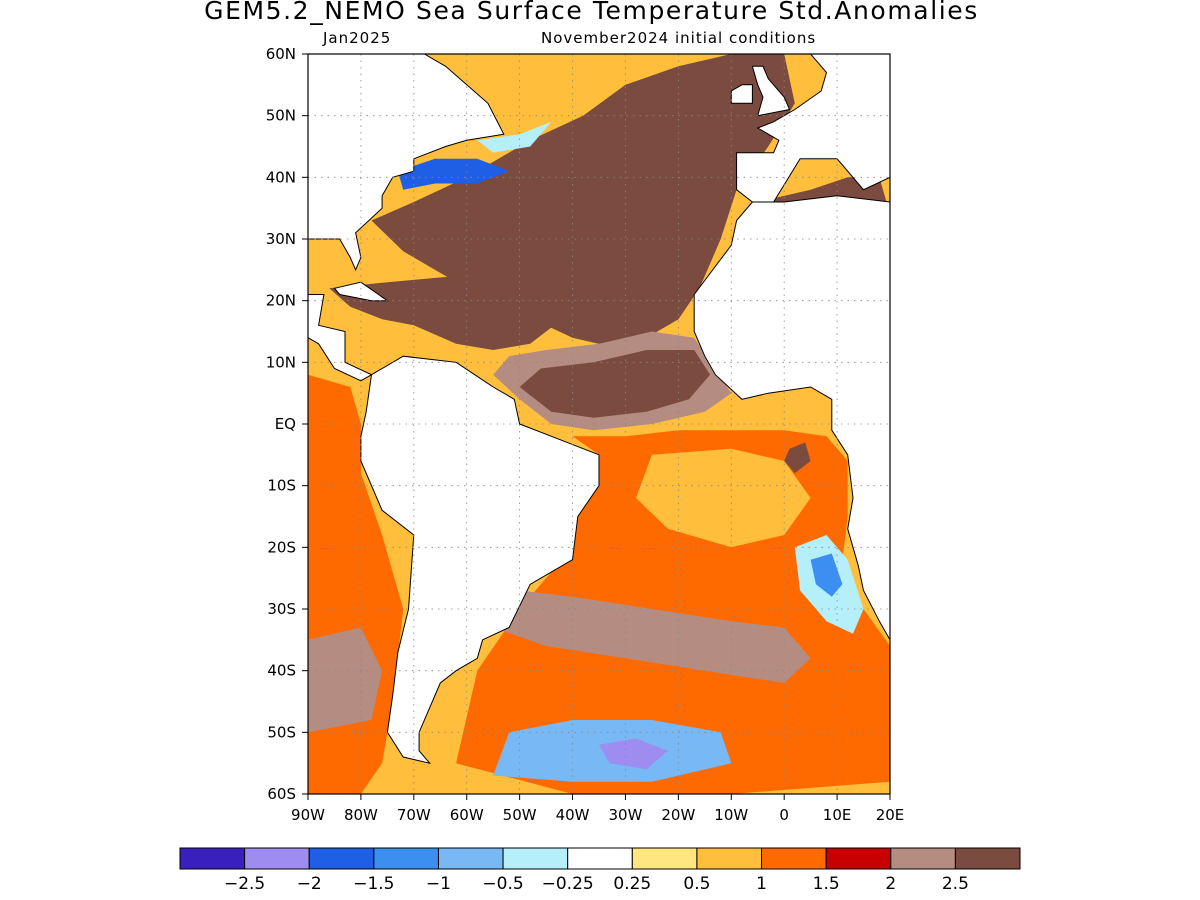  What do you see at coordinates (890, 815) in the screenshot?
I see `lon-tick-label: 20E` at bounding box center [890, 815].